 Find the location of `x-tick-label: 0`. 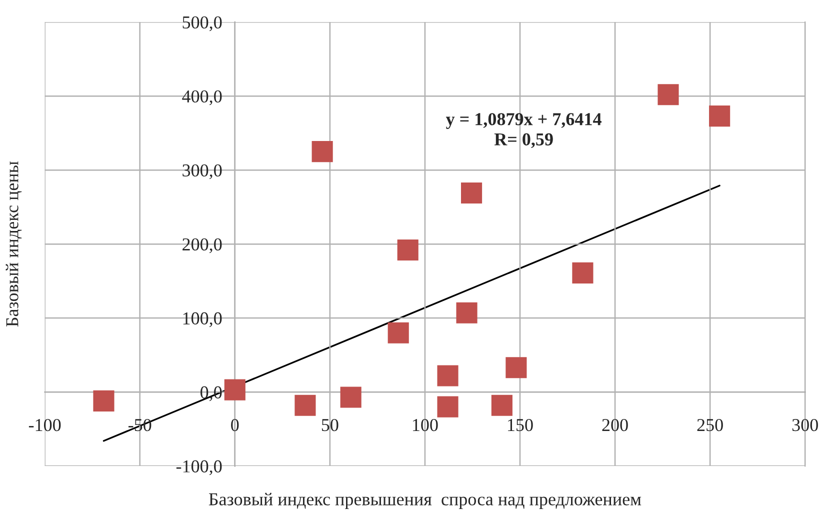

x-tick-label: 0 is located at coordinates (235, 425).